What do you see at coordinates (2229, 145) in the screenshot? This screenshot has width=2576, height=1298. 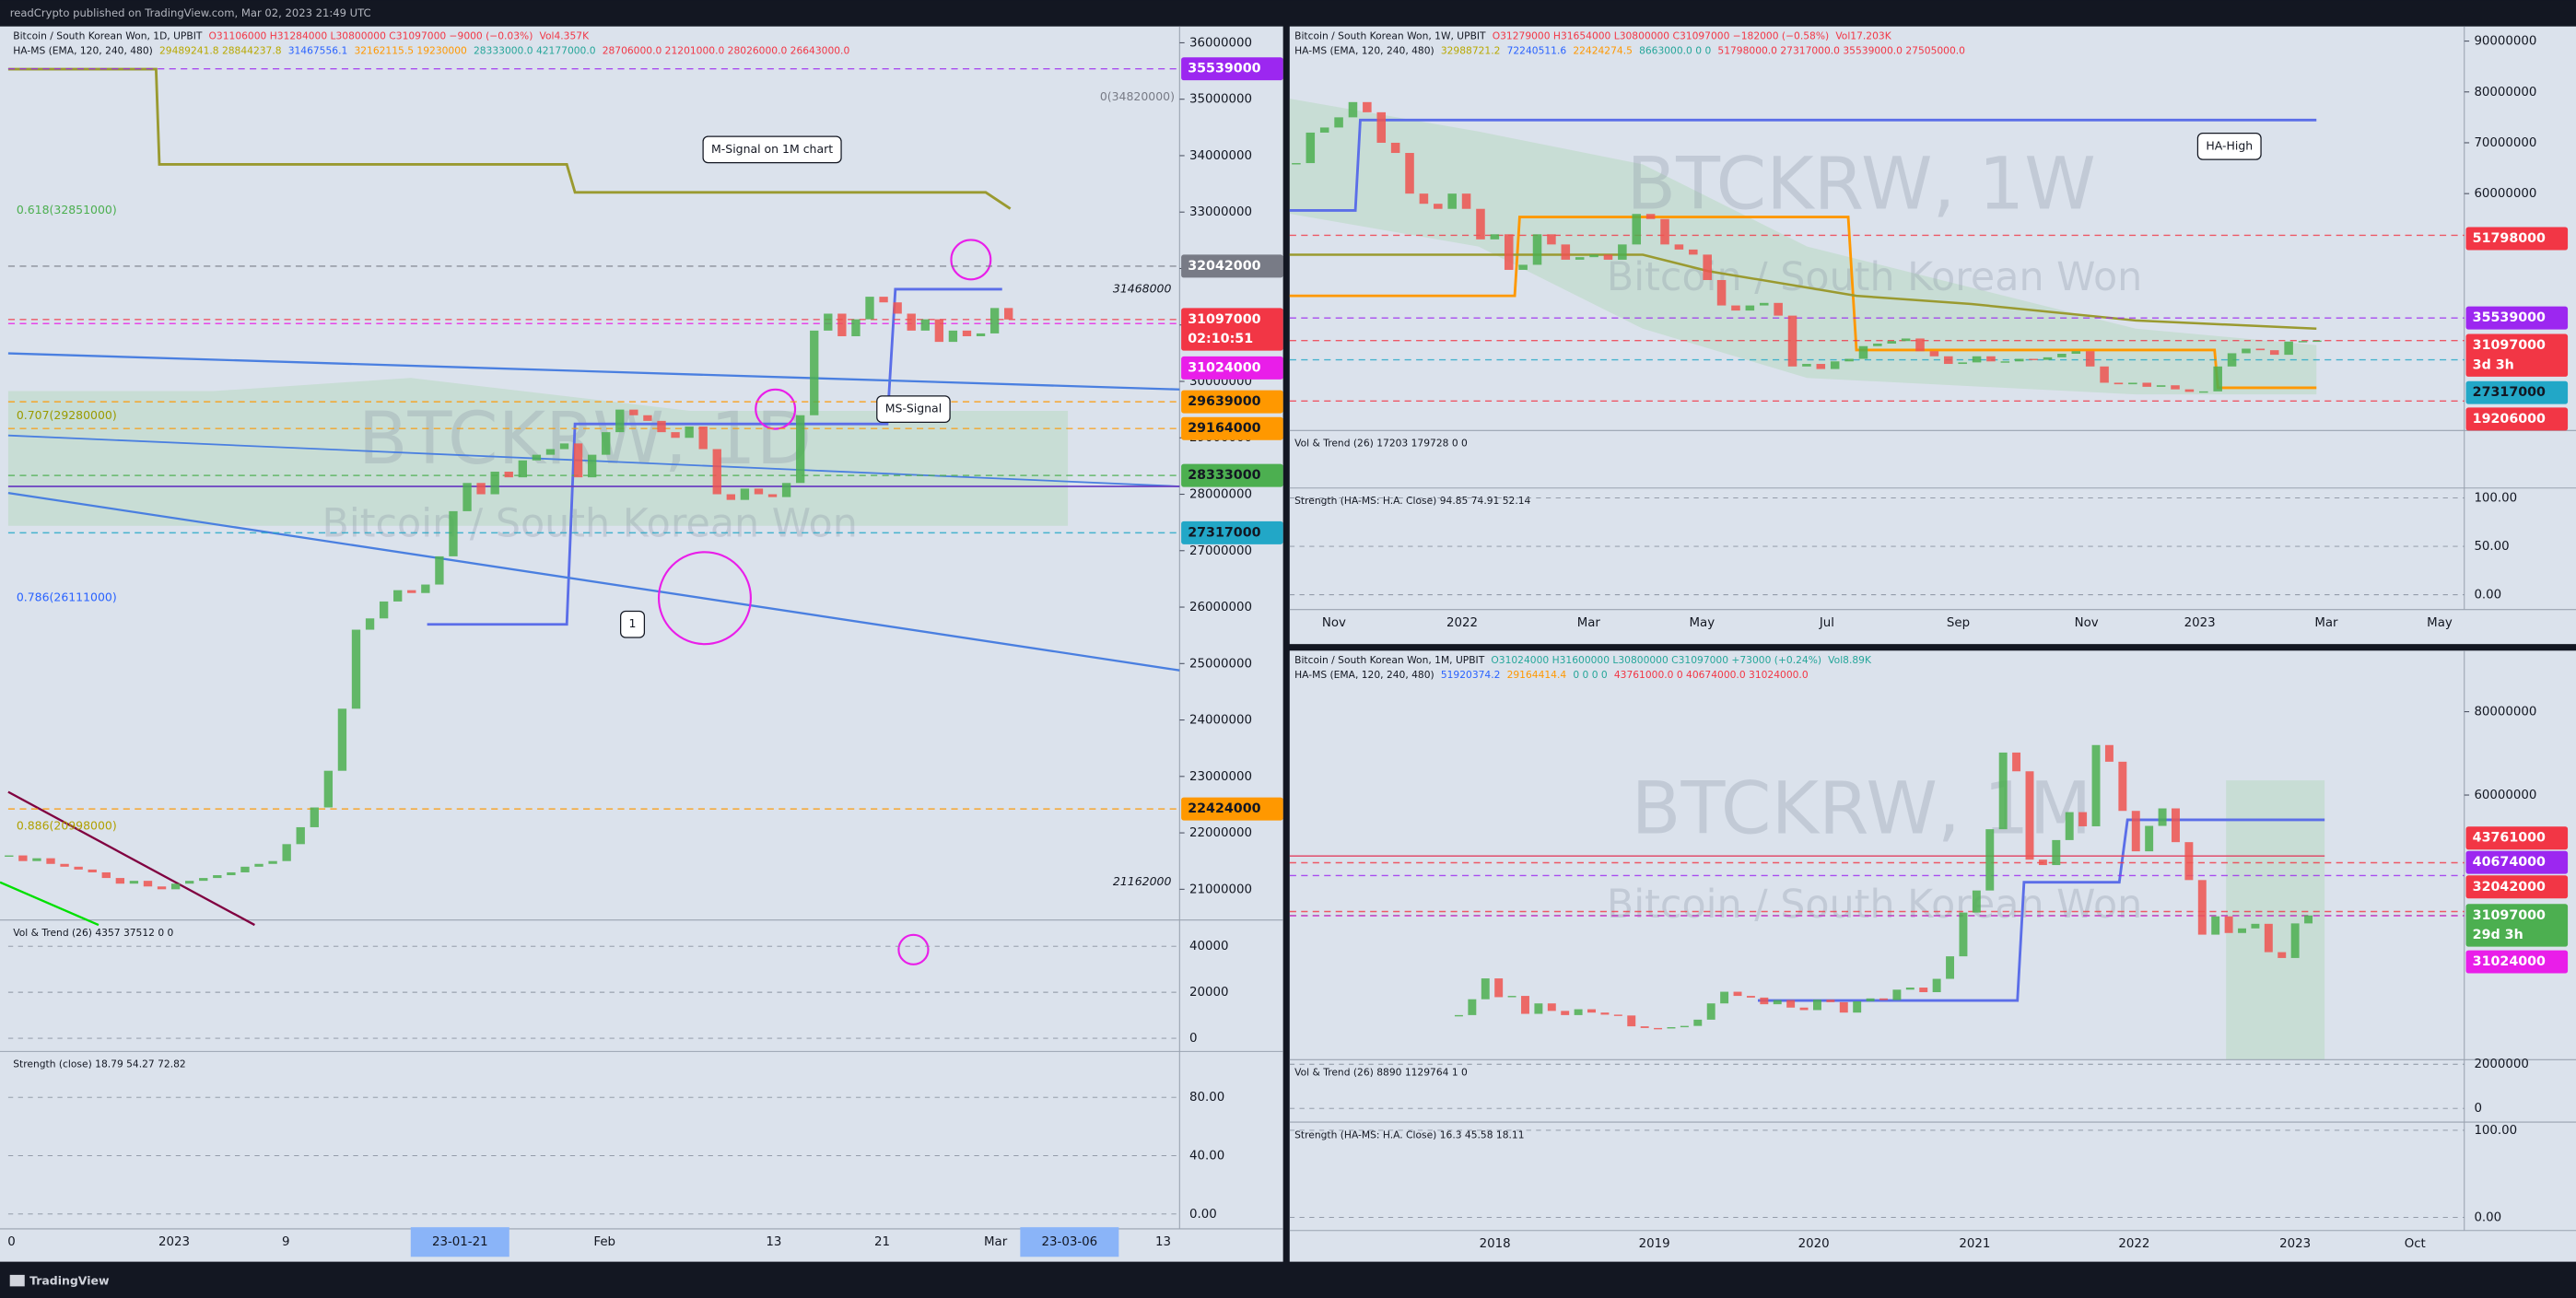 I see `callout-text: HA-High` at bounding box center [2229, 145].